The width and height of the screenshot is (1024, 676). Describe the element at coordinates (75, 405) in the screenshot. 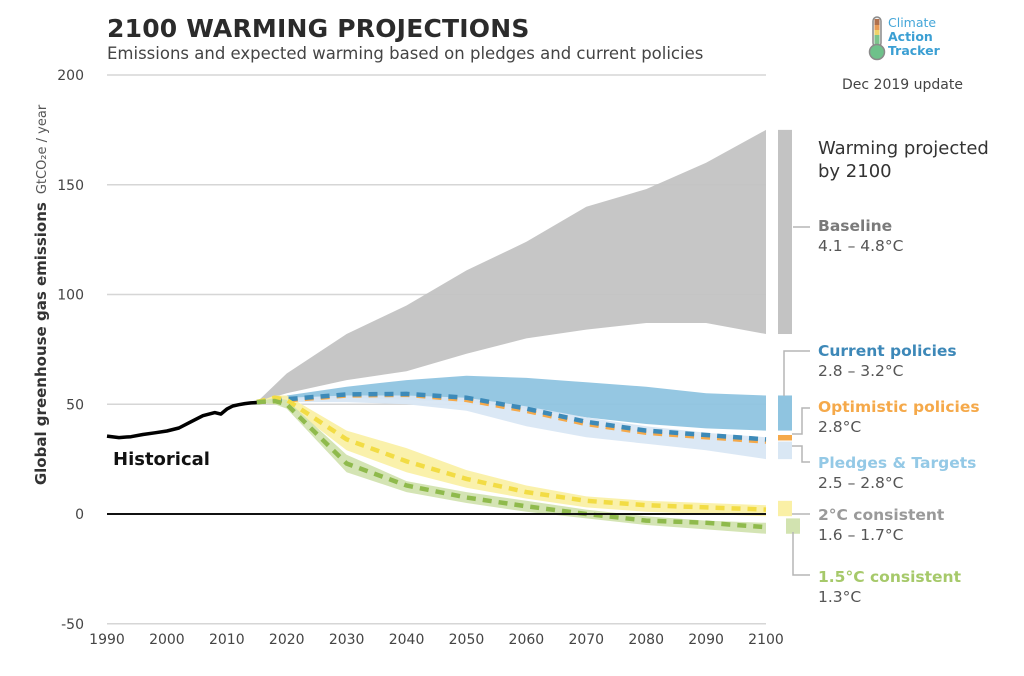

I see `y-tick-label: 50` at that location.